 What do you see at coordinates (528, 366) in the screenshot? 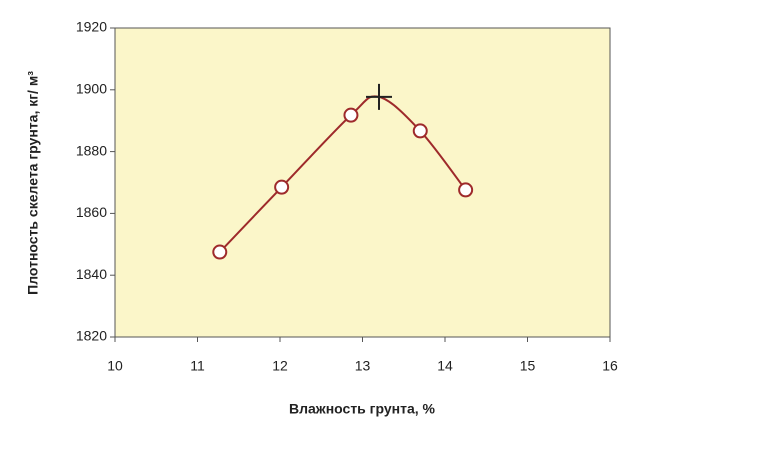
I see `x-tick-label: 15` at bounding box center [528, 366].